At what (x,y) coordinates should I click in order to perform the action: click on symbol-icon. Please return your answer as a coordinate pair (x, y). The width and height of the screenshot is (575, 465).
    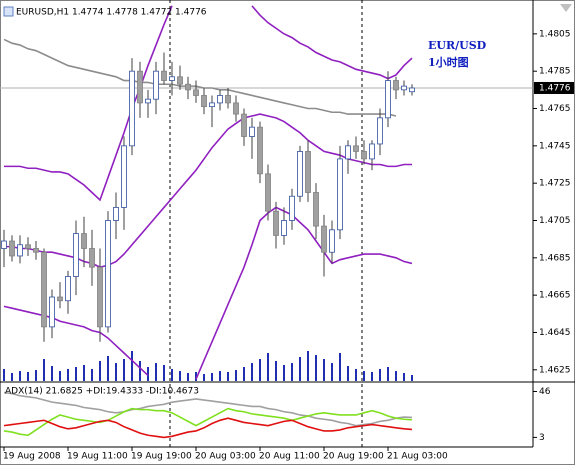
    Looking at the image, I should click on (8, 11).